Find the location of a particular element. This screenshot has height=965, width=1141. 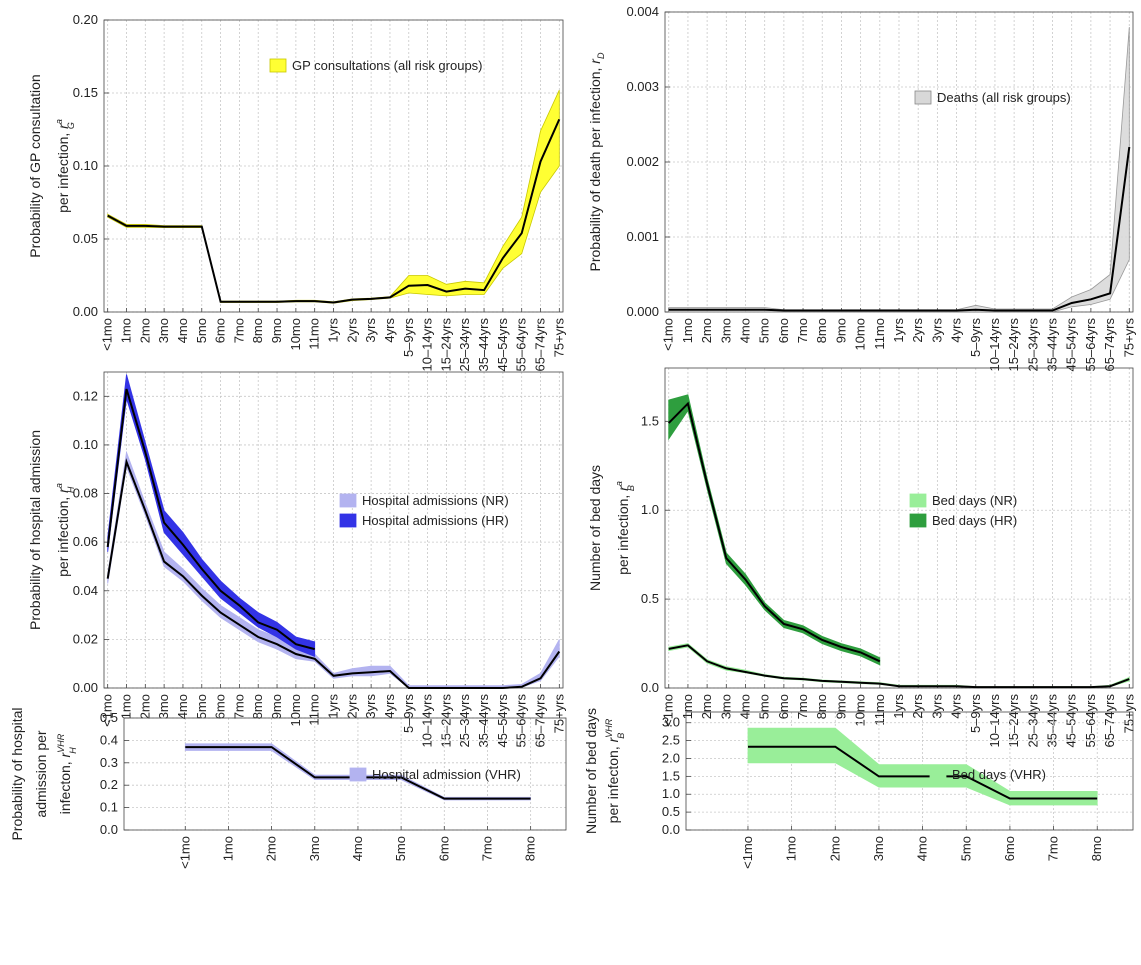

legend-label: Bed days (NR) is located at coordinates (974, 500).